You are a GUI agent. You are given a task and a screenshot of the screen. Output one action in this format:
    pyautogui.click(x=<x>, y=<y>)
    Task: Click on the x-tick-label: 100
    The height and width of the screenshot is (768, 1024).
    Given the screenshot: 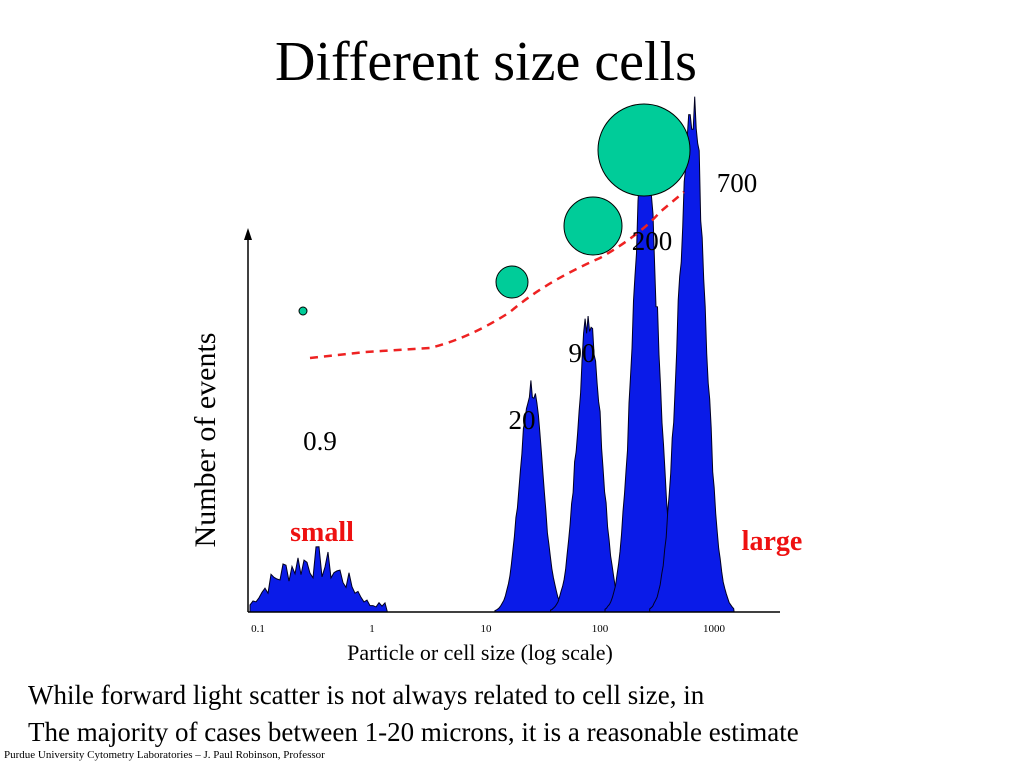 What is the action you would take?
    pyautogui.click(x=600, y=629)
    